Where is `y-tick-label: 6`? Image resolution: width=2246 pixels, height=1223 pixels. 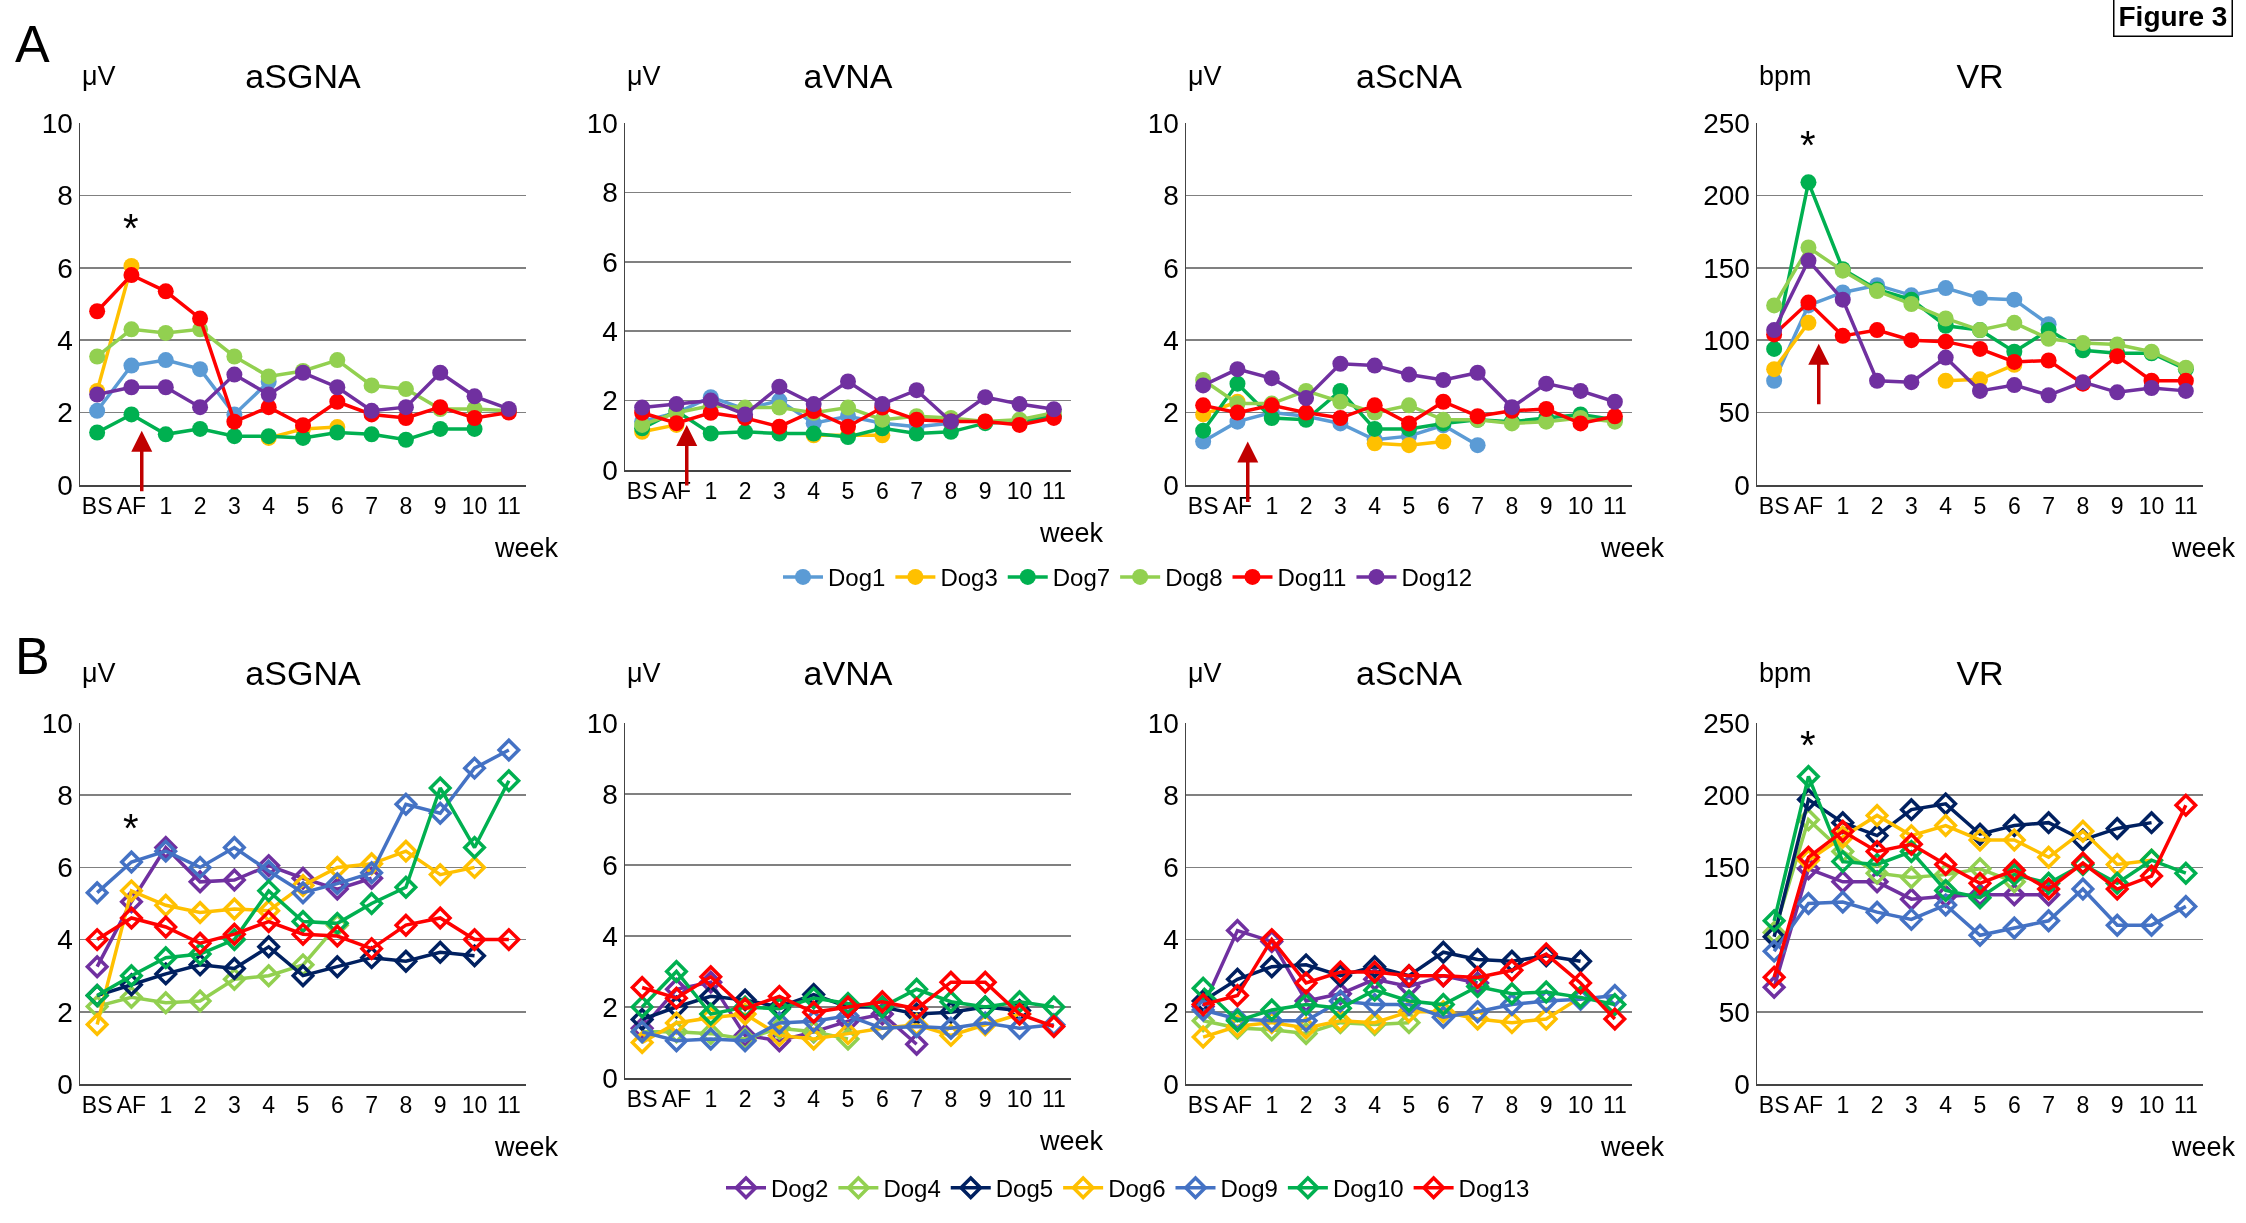
y-tick-label: 6 is located at coordinates (65, 868).